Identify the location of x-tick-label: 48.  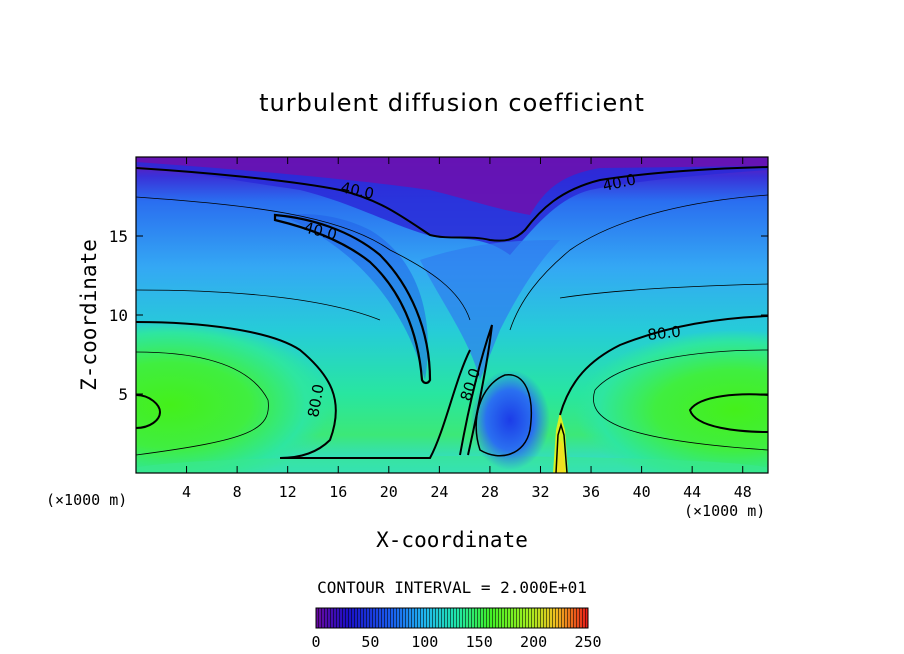
(743, 492).